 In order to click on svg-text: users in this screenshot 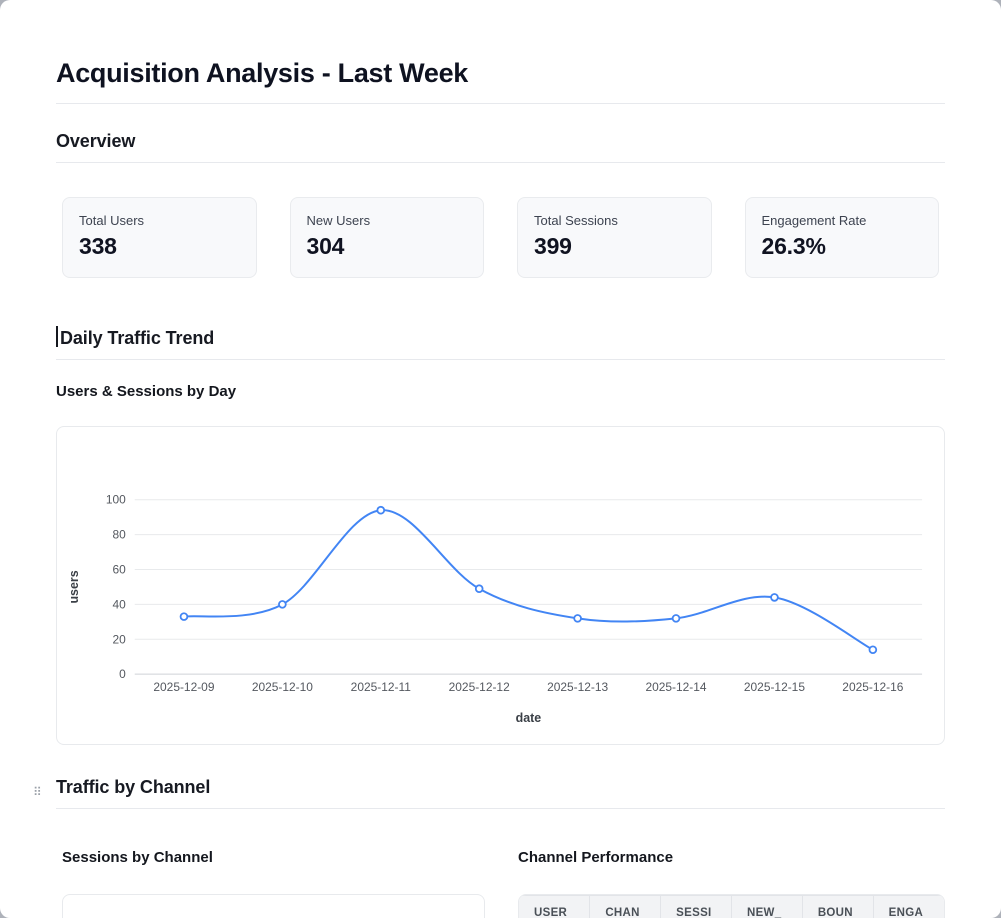, I will do `click(74, 586)`.